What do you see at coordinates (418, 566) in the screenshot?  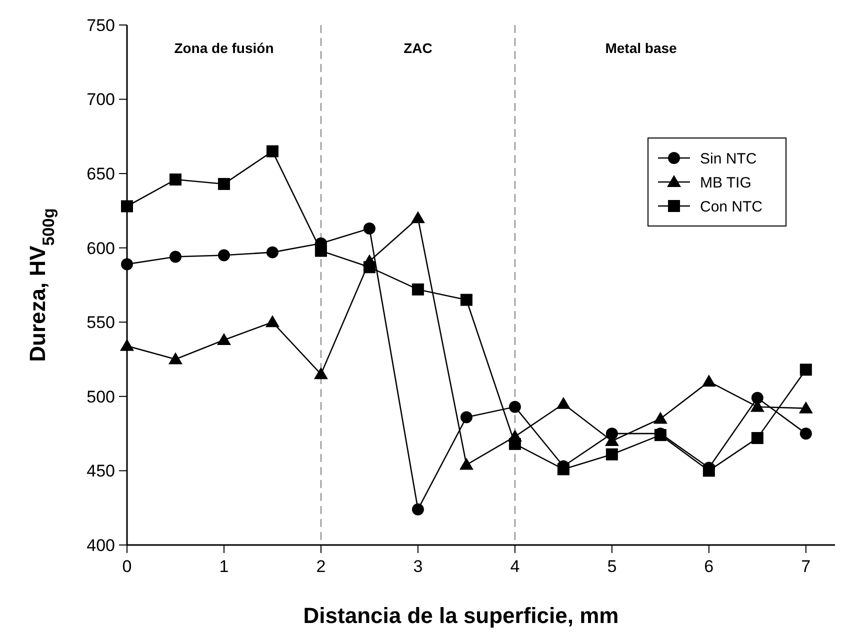 I see `x-tick-label: 3` at bounding box center [418, 566].